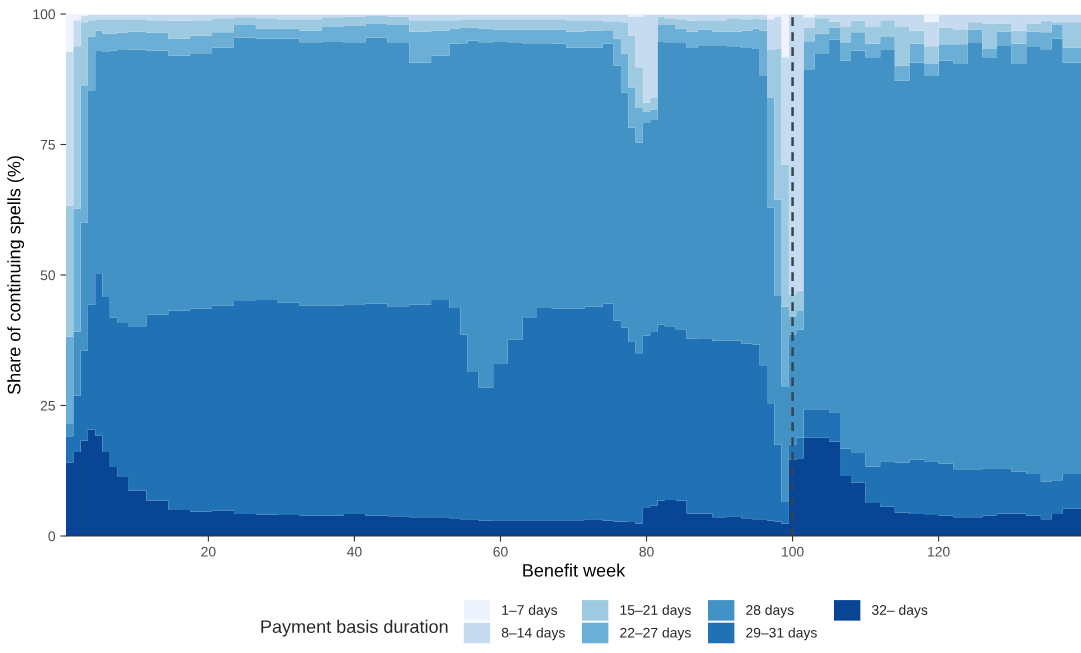 The image size is (1081, 653). What do you see at coordinates (793, 551) in the screenshot?
I see `x-tick-label: 100` at bounding box center [793, 551].